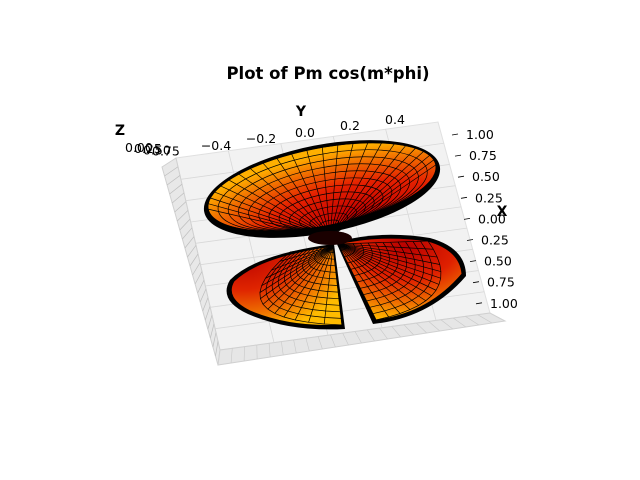 The width and height of the screenshot is (640, 480). What do you see at coordinates (139, 147) in the screenshot?
I see `z-tick-label: 0.00` at bounding box center [139, 147].